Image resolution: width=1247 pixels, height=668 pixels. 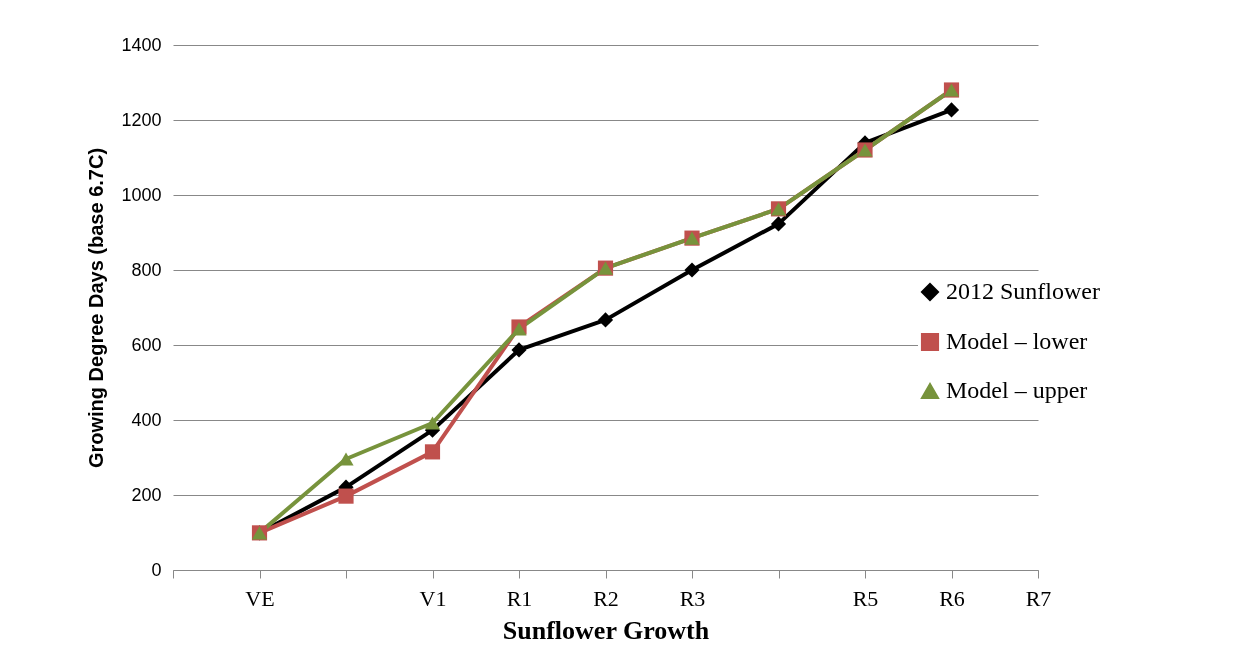 I want to click on x-tick-label: V1, so click(x=433, y=598).